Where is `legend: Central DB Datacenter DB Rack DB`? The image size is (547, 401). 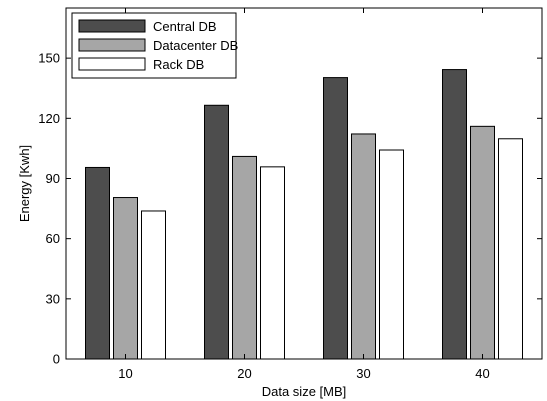
legend: Central DB Datacenter DB Rack DB is located at coordinates (154, 45).